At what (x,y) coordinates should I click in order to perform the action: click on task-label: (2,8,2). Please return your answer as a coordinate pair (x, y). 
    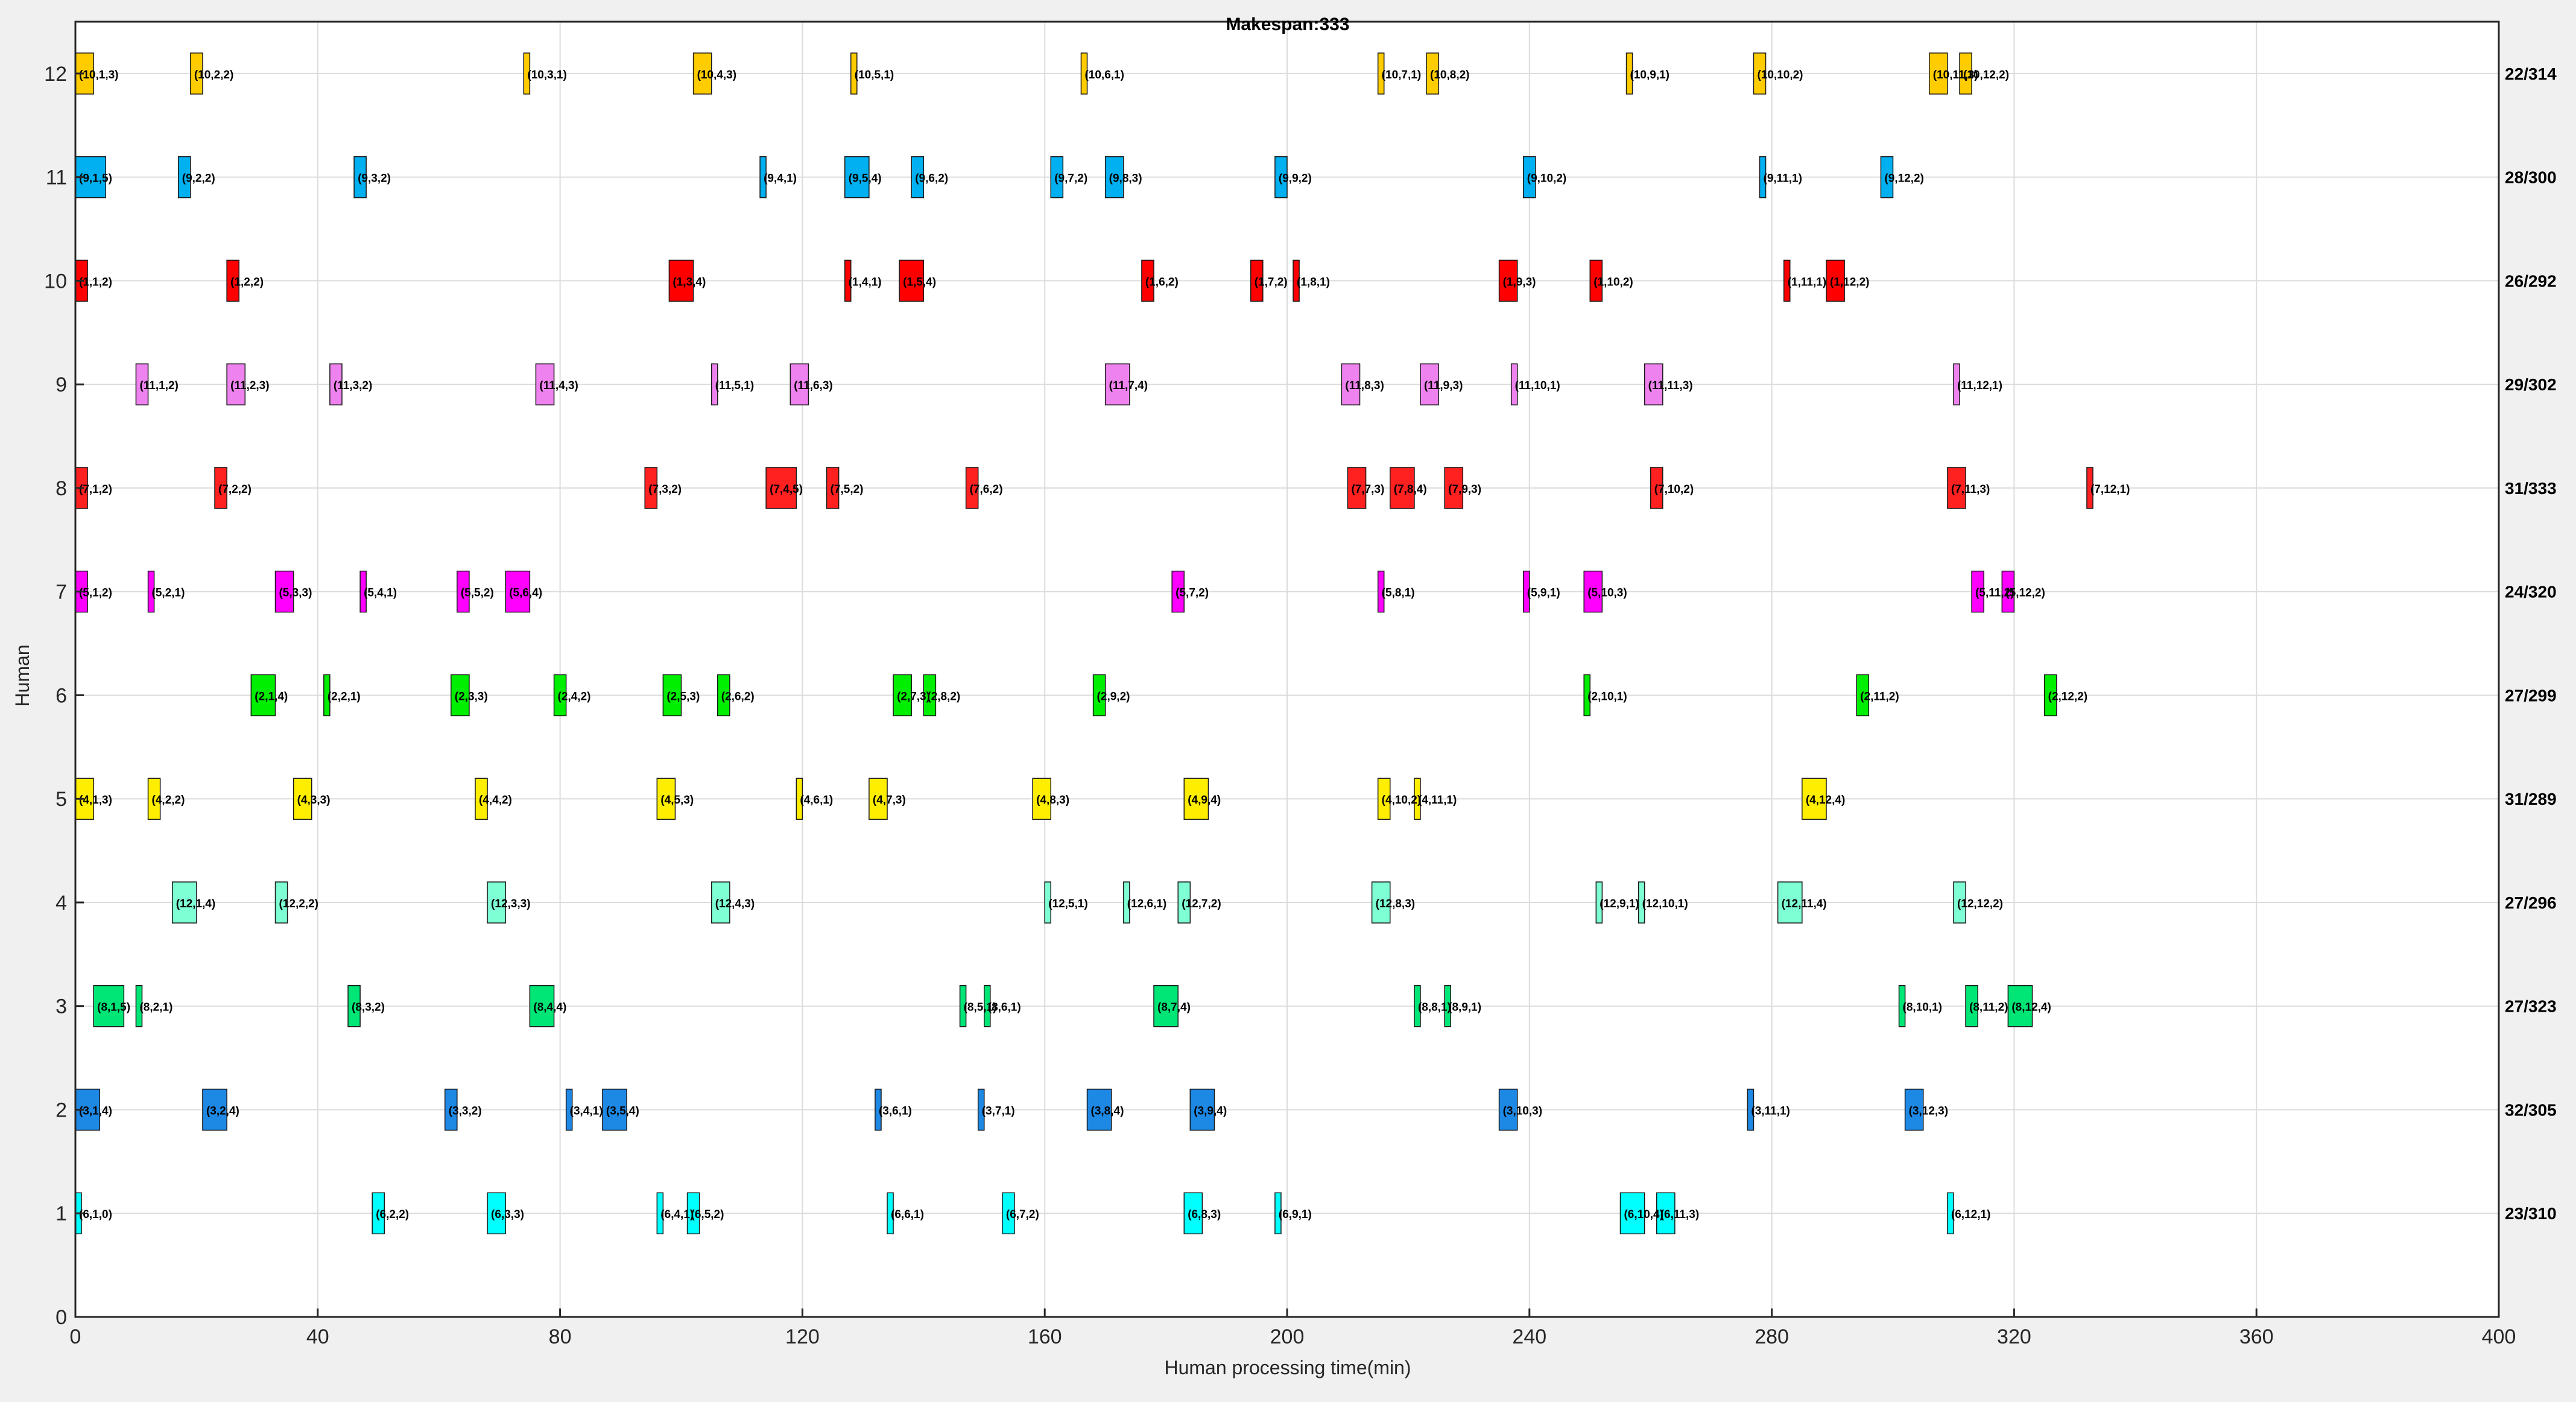
    Looking at the image, I should click on (943, 696).